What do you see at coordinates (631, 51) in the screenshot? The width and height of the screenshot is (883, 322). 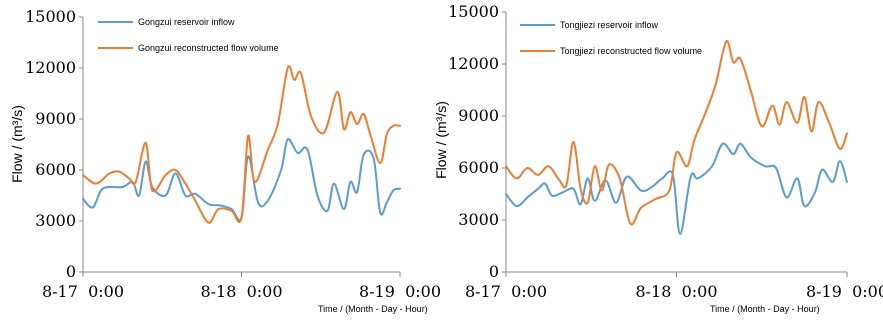 I see `legend-label: Tongjiezi reconstructed flow volume` at bounding box center [631, 51].